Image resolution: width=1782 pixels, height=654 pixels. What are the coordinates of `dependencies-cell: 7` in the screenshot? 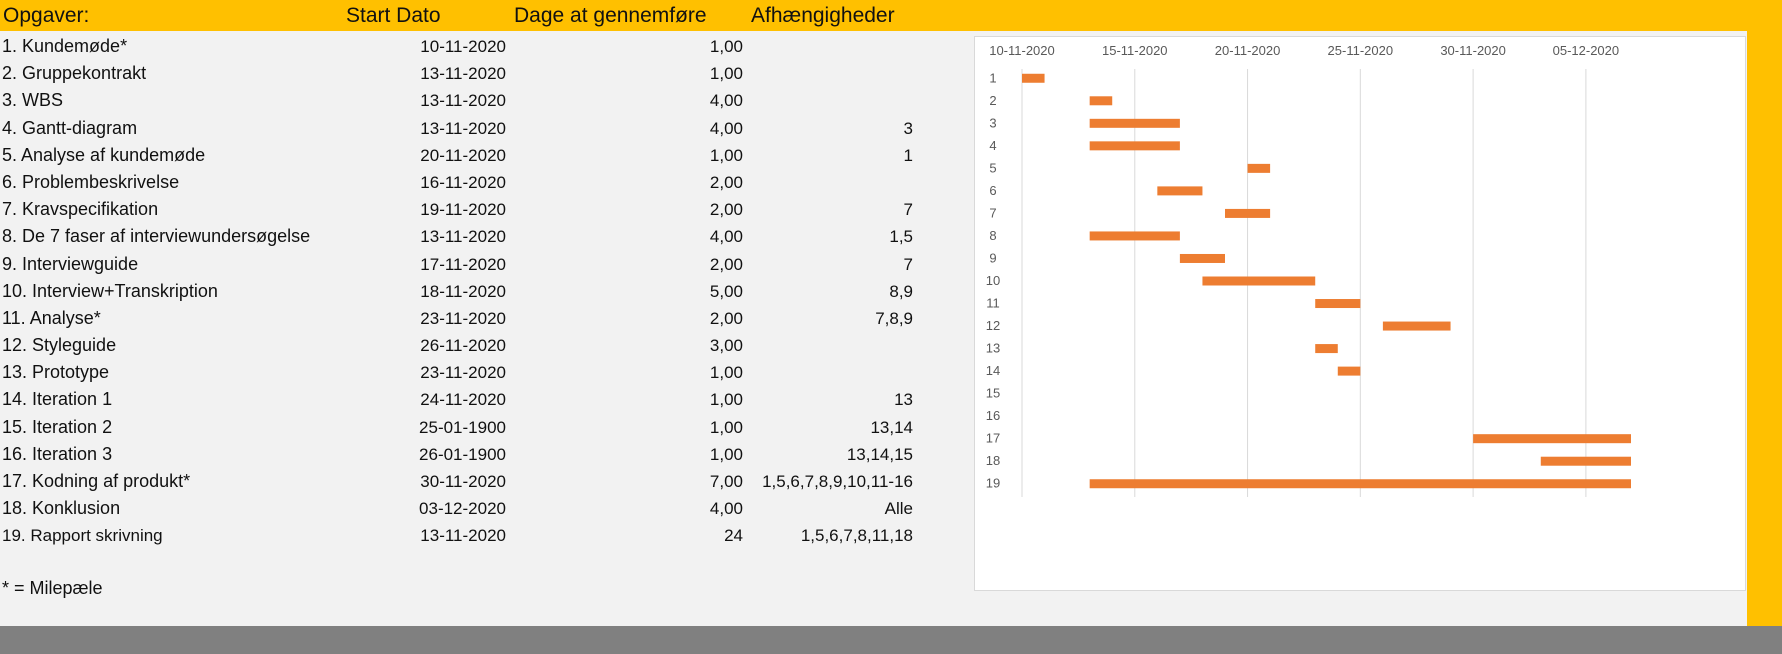 It's located at (908, 264).